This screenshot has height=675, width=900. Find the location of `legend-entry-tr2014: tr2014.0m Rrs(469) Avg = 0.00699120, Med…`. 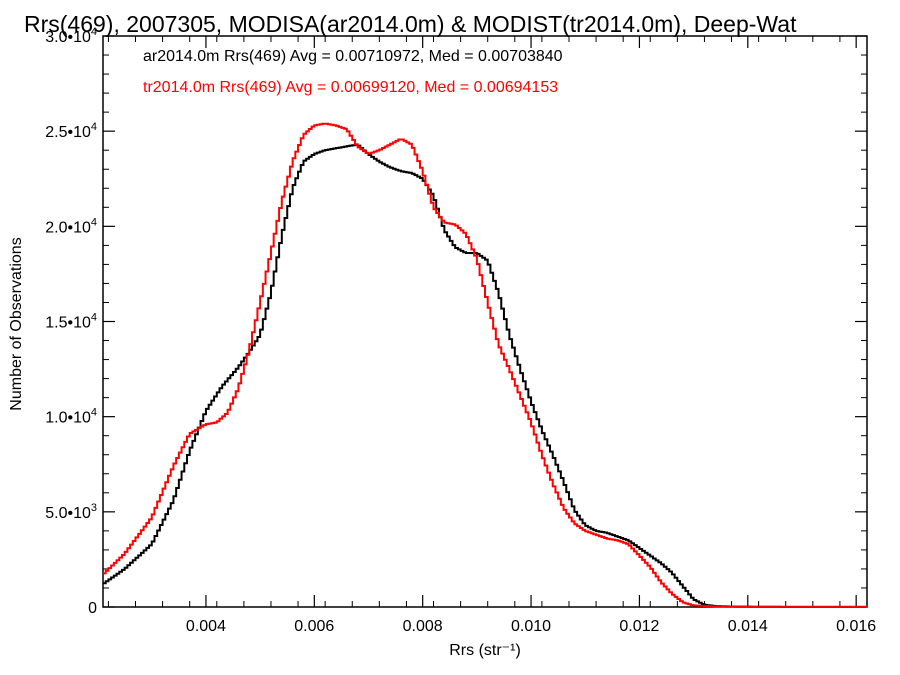

legend-entry-tr2014: tr2014.0m Rrs(469) Avg = 0.00699120, Med… is located at coordinates (350, 87).